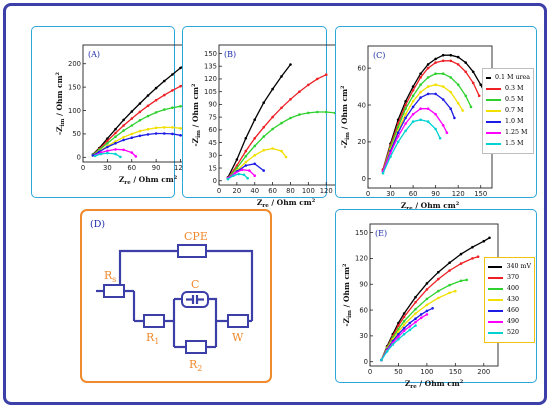  What do you see at coordinates (513, 288) in the screenshot?
I see `legend-label: 400` at bounding box center [513, 288].